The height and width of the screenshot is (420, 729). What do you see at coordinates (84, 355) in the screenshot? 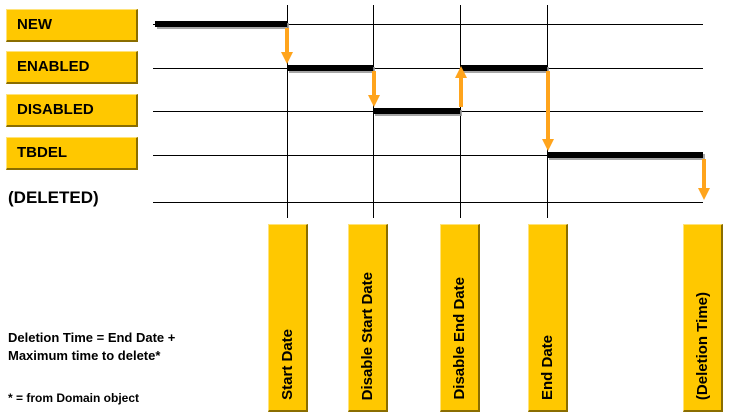
I see `formula-line-2: Maximum time to delete*` at bounding box center [84, 355].